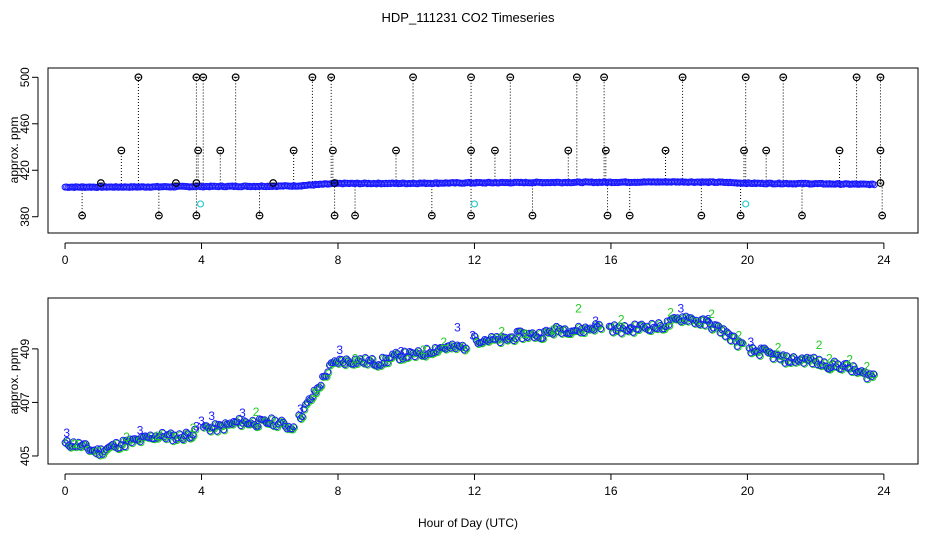 The height and width of the screenshot is (540, 936). What do you see at coordinates (469, 184) in the screenshot?
I see `top-panel-baseline-series` at bounding box center [469, 184].